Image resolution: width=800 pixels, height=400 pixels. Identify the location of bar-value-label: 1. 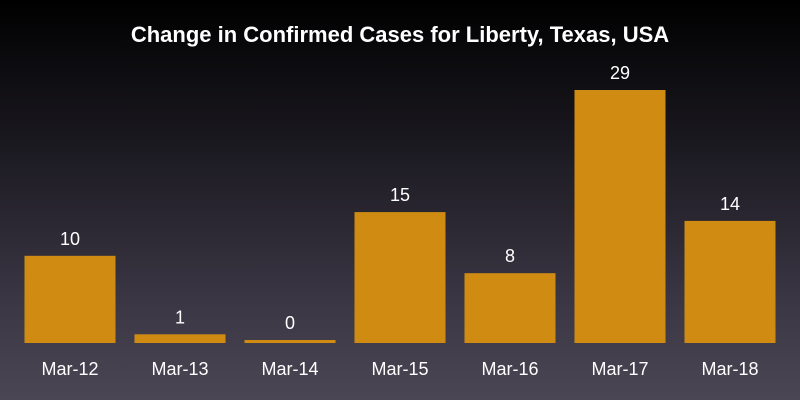
(180, 317).